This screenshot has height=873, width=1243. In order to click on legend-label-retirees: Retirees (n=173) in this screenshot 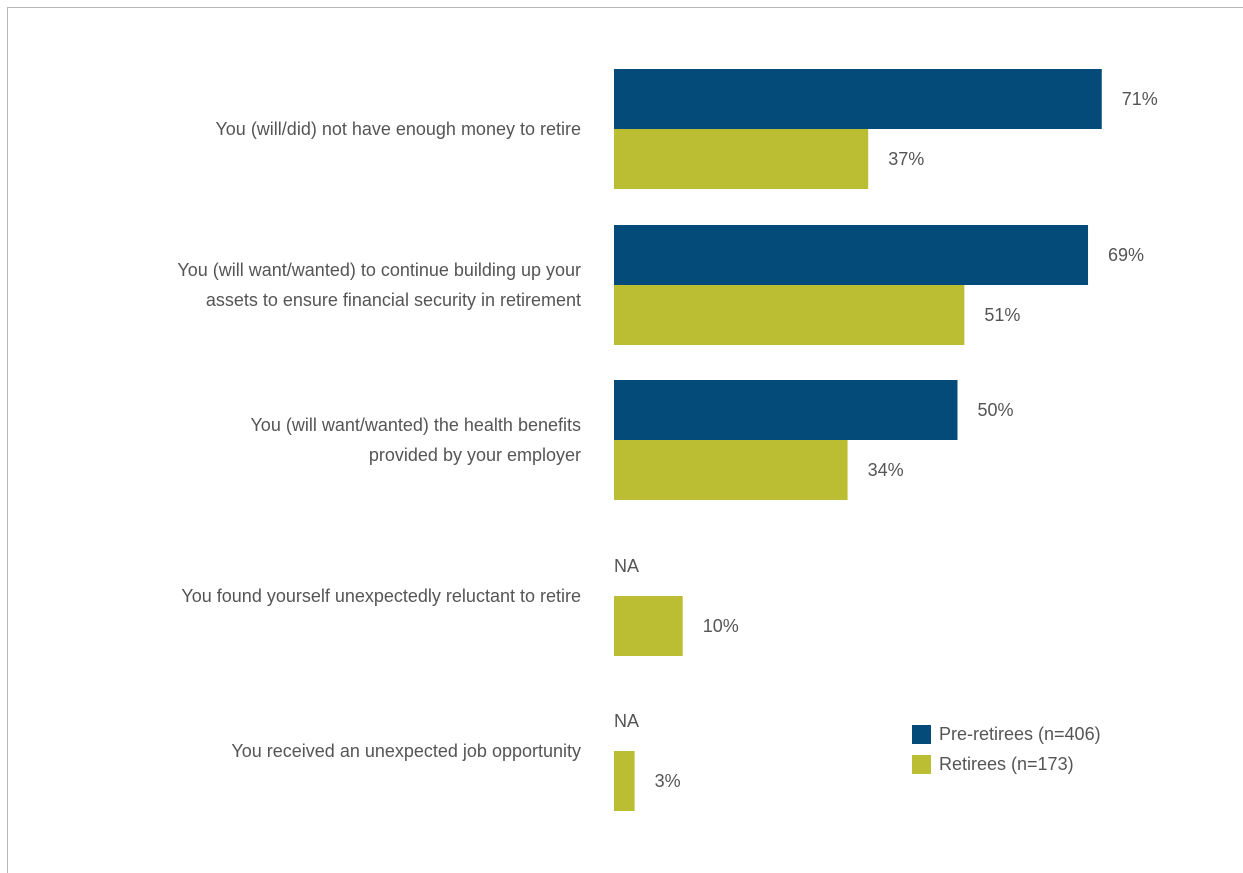, I will do `click(1006, 763)`.